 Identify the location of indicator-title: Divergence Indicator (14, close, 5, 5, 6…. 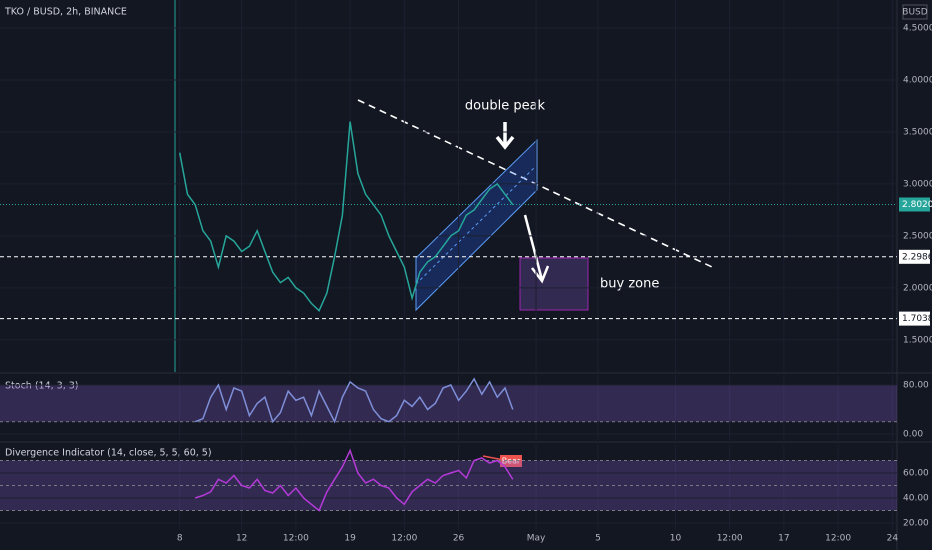
(108, 453).